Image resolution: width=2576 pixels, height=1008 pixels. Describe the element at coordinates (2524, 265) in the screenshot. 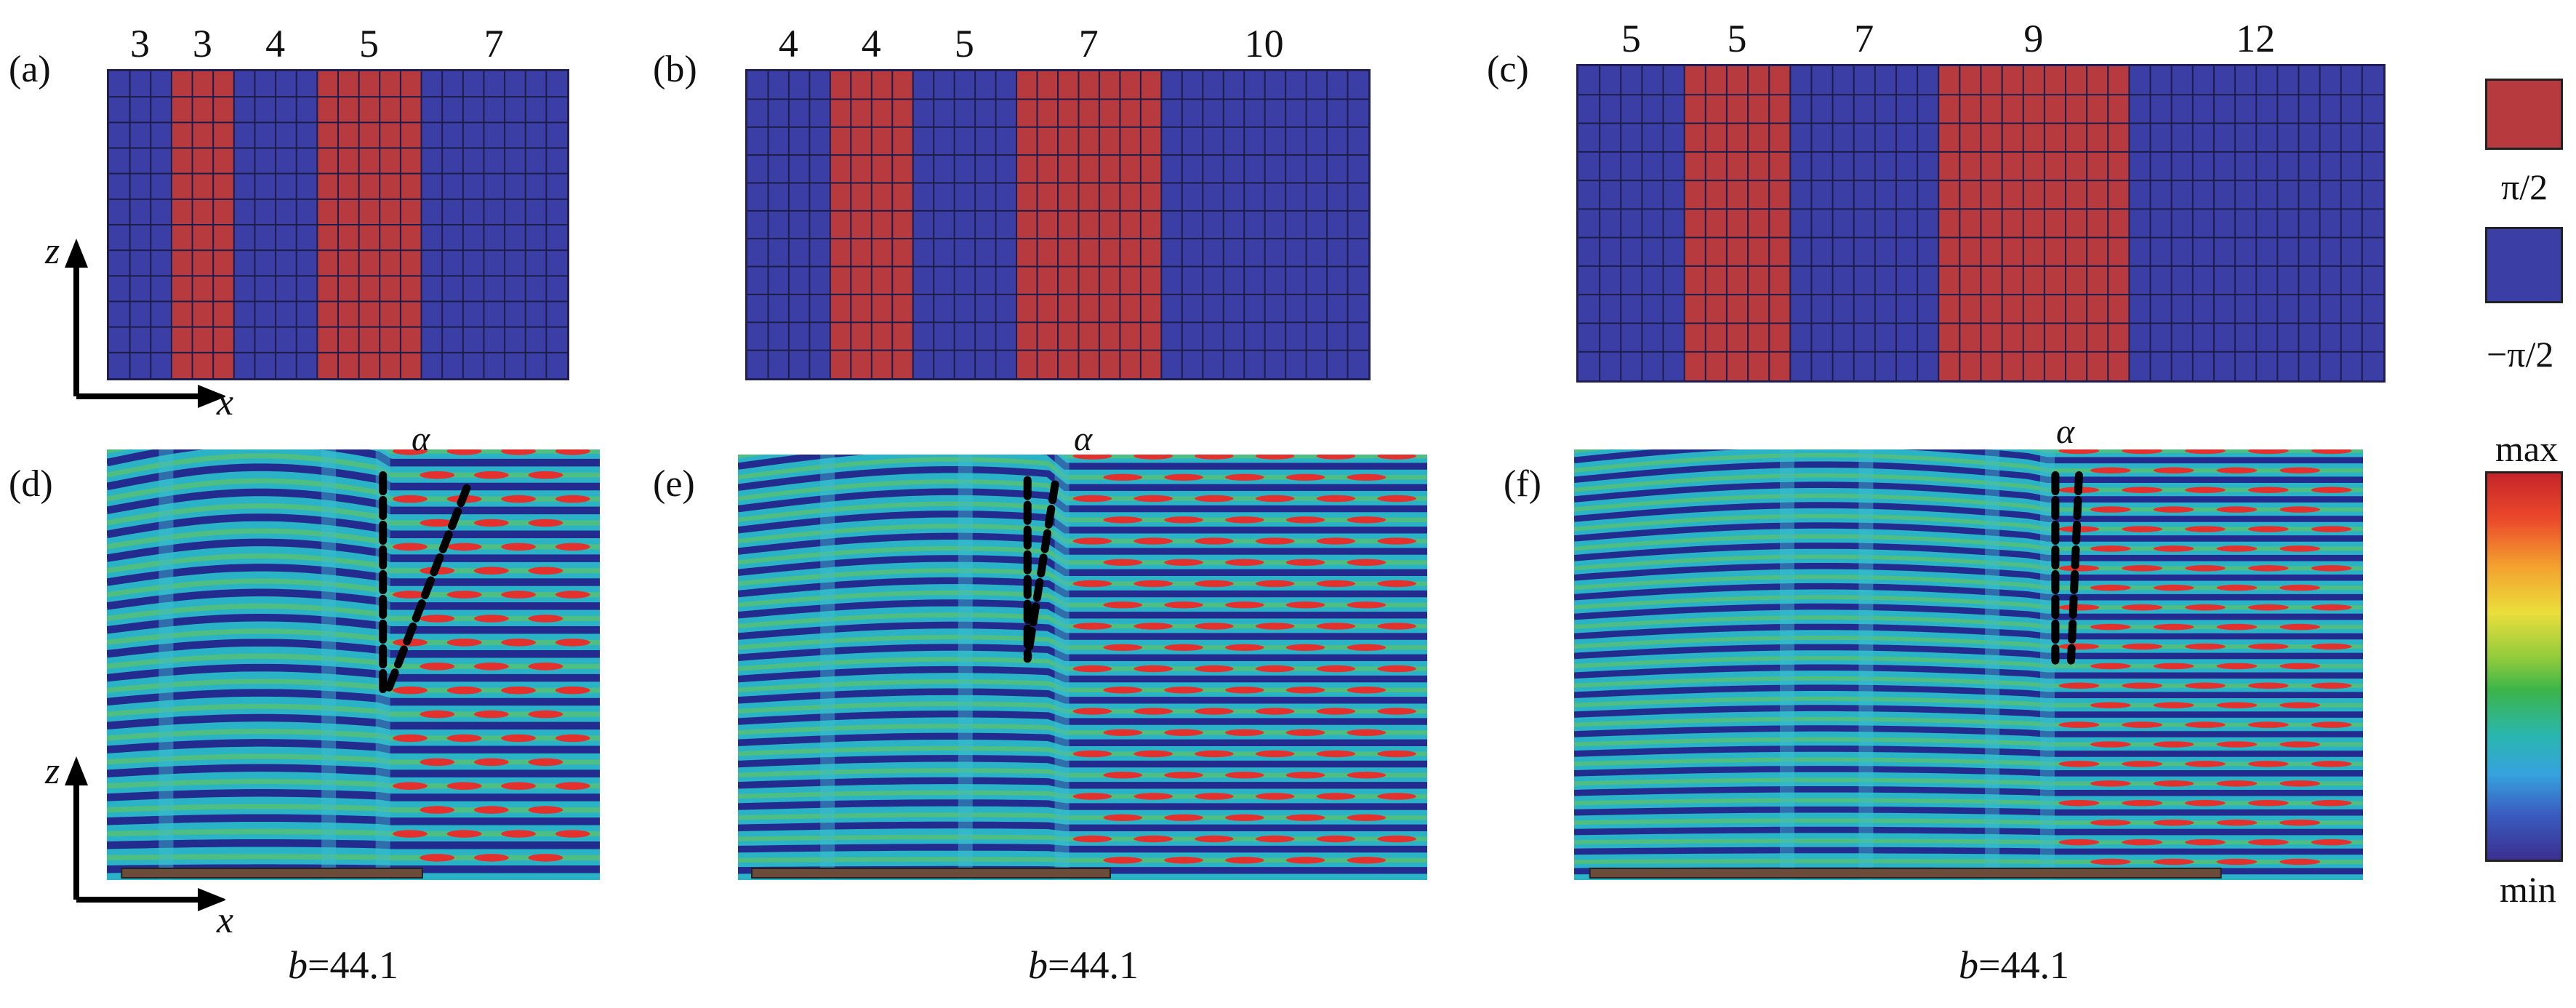

I see `phase-low-swatch` at that location.